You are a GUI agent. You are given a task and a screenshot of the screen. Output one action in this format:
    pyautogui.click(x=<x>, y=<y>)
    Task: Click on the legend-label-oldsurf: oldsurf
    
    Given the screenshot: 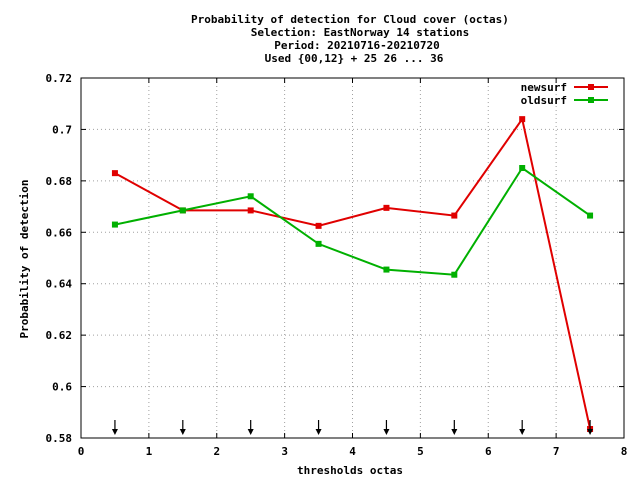 What is the action you would take?
    pyautogui.click(x=544, y=100)
    